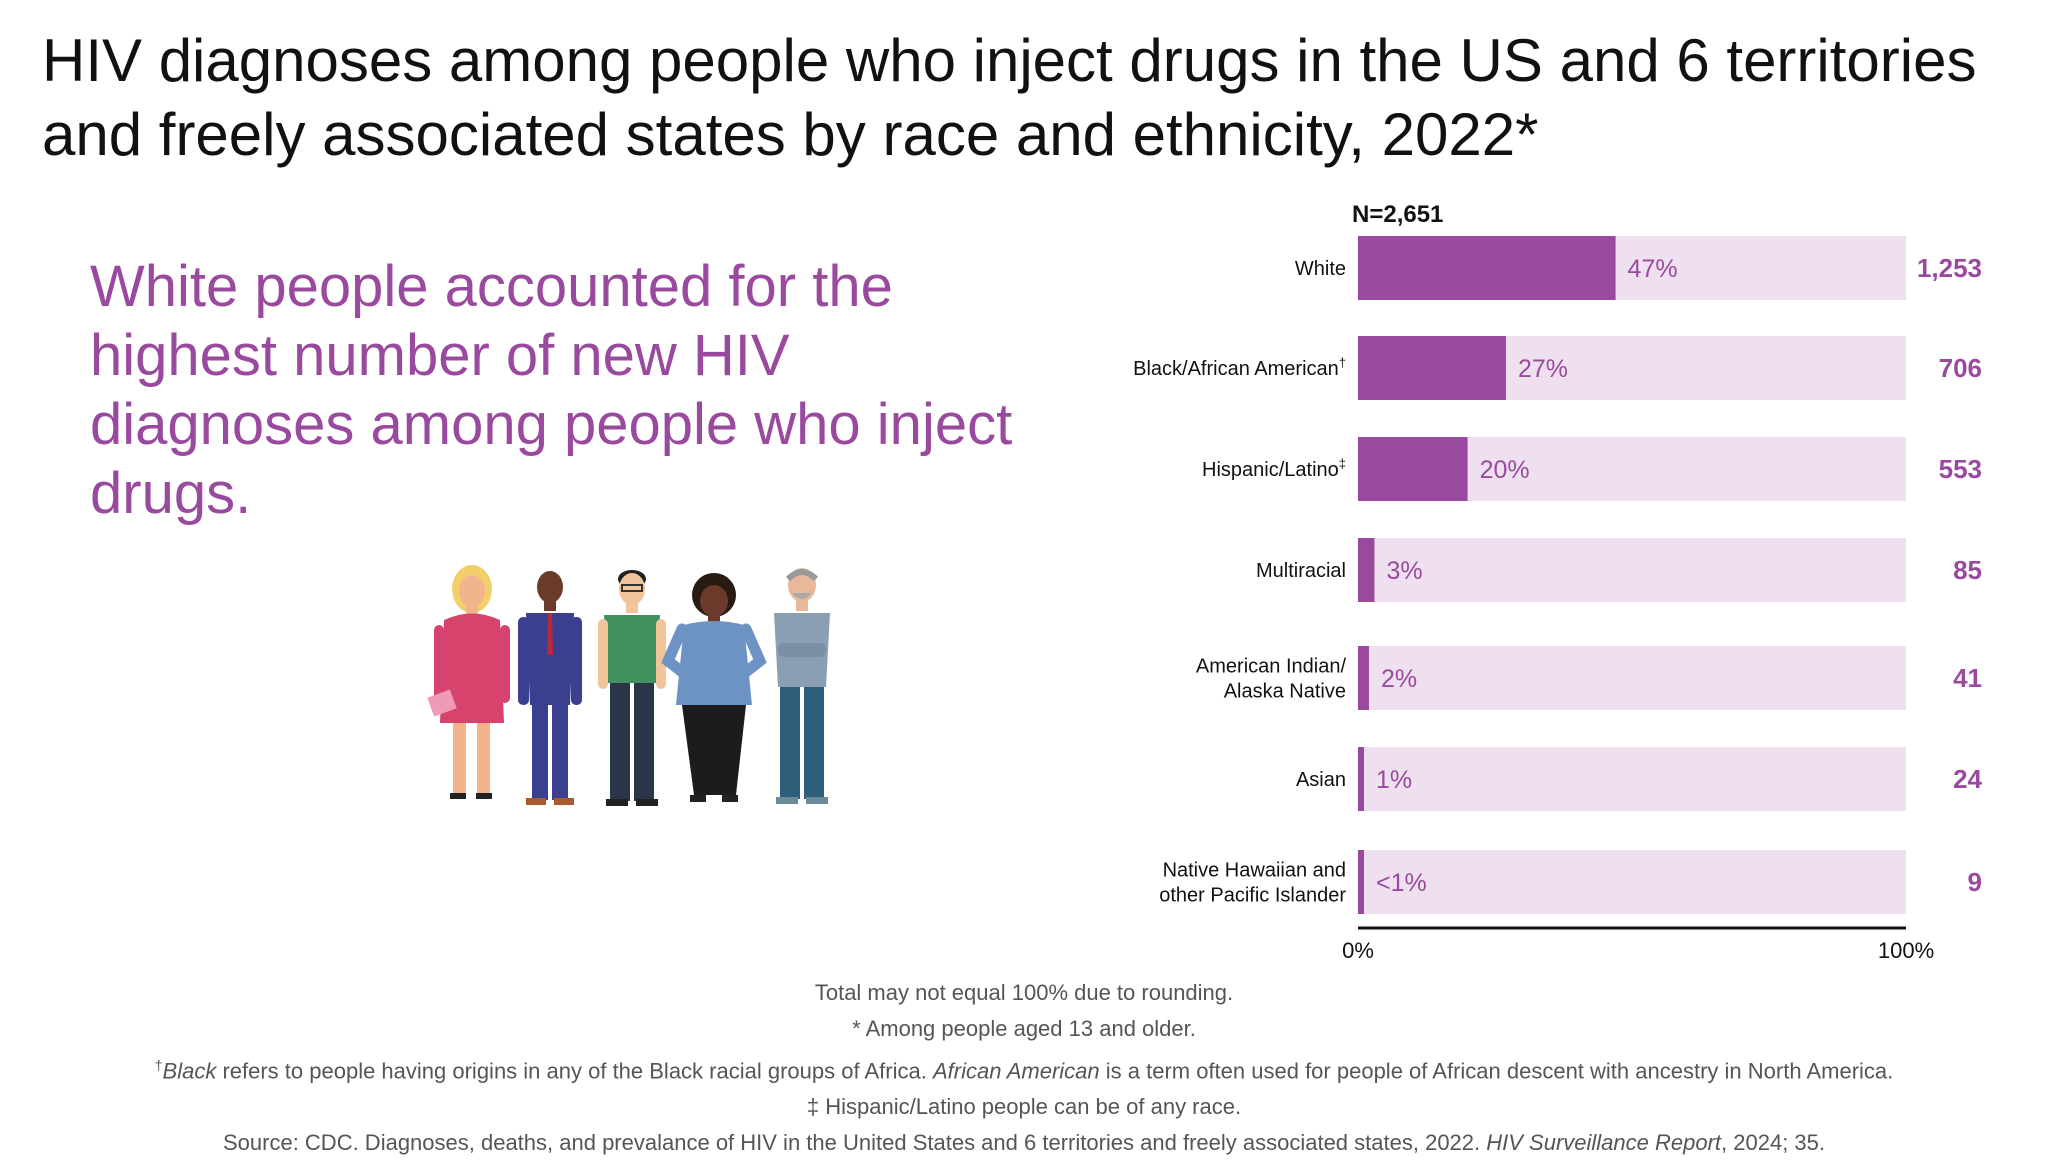 The width and height of the screenshot is (2048, 1161). What do you see at coordinates (1236, 369) in the screenshot?
I see `category-label-line: Black/African American` at bounding box center [1236, 369].